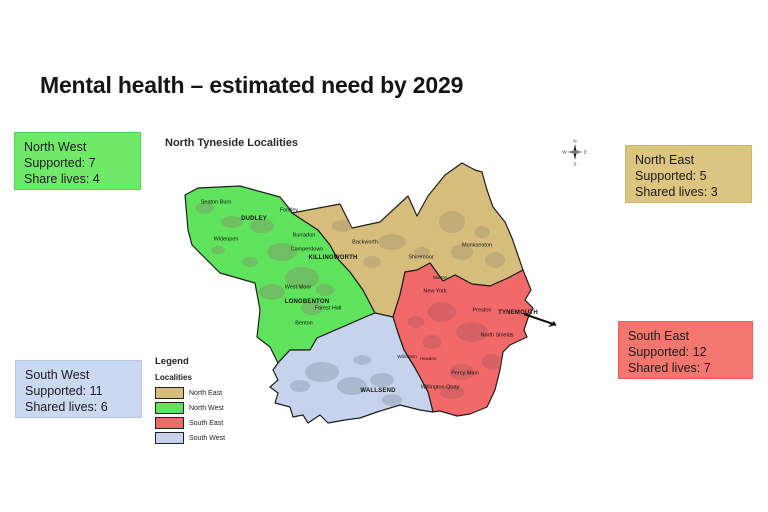 The image size is (768, 512). Describe the element at coordinates (328, 308) in the screenshot. I see `map-label-forest-hall: Forest Hall` at that location.